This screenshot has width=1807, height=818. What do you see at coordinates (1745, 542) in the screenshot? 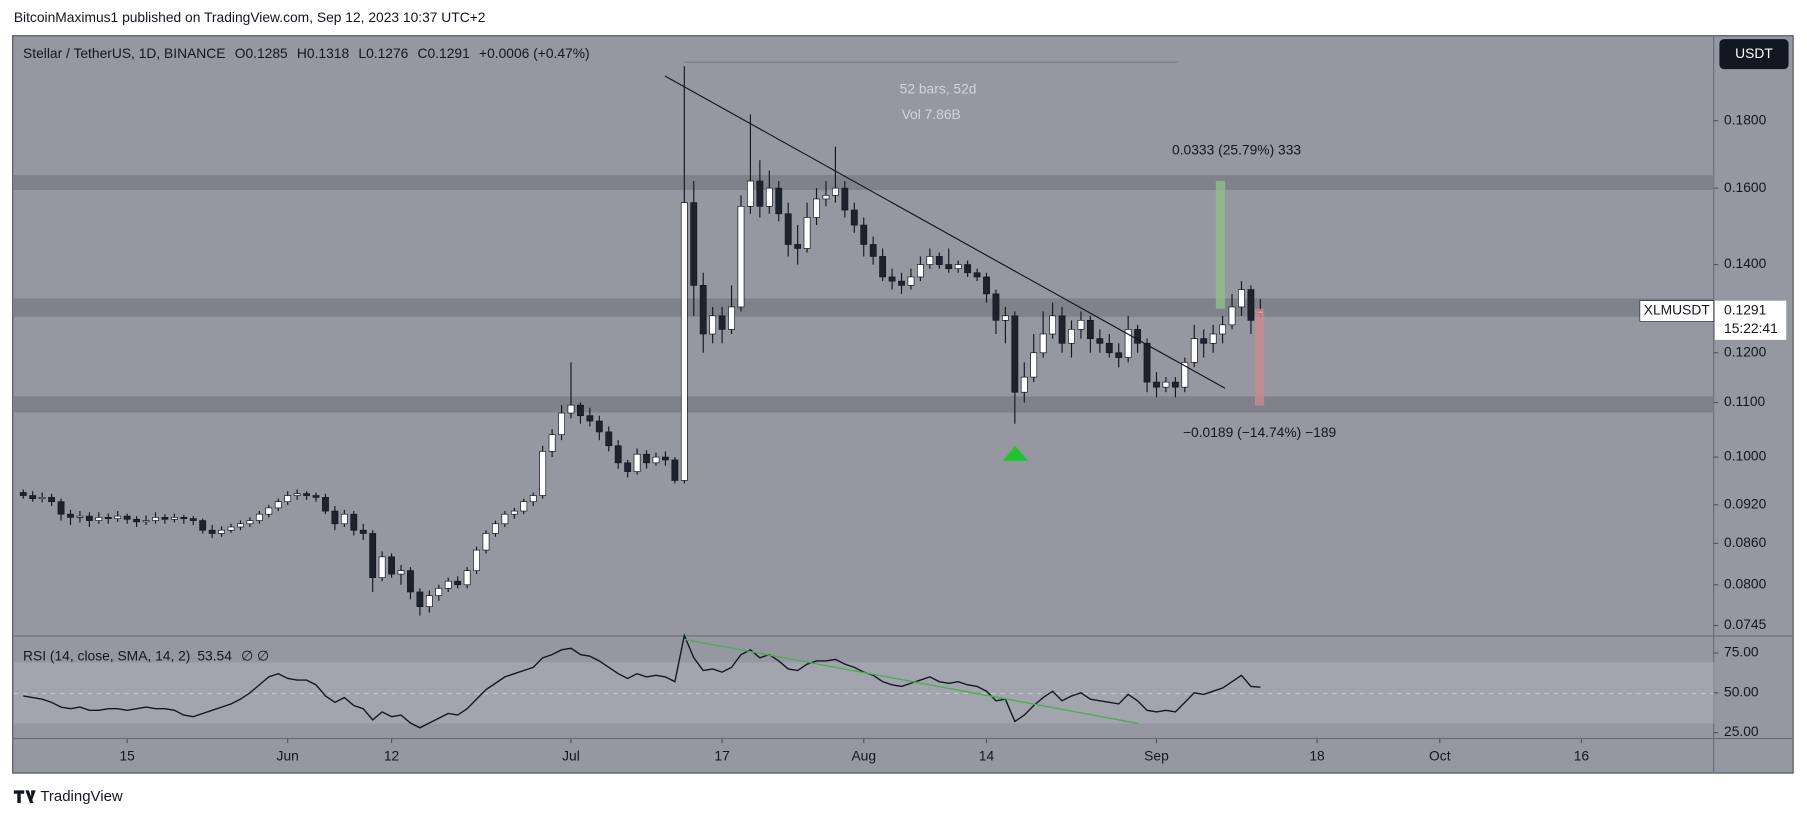
I see `y-tick-label: 0.0860` at bounding box center [1745, 542].